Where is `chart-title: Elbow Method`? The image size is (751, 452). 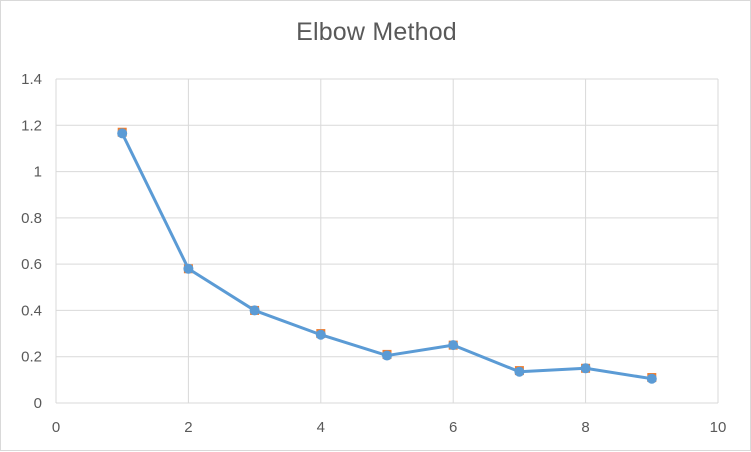 chart-title: Elbow Method is located at coordinates (376, 32).